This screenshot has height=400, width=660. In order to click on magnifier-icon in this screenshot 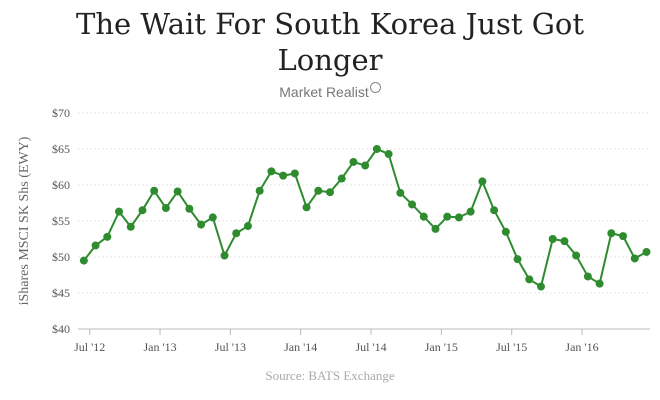, I will do `click(375, 87)`.